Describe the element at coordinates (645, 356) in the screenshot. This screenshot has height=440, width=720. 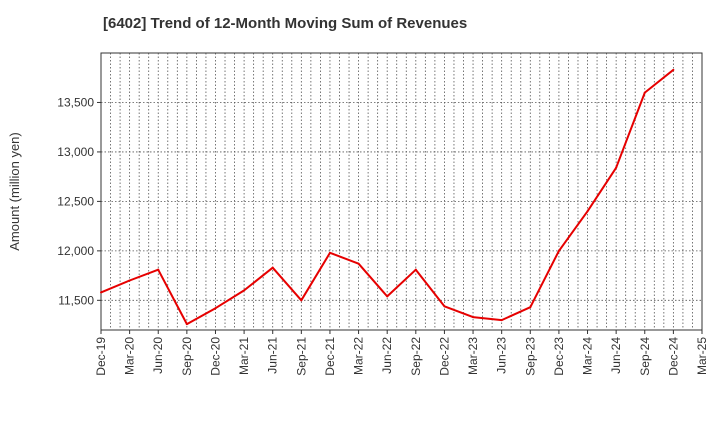
I see `x-tick-label: Sep-24` at that location.